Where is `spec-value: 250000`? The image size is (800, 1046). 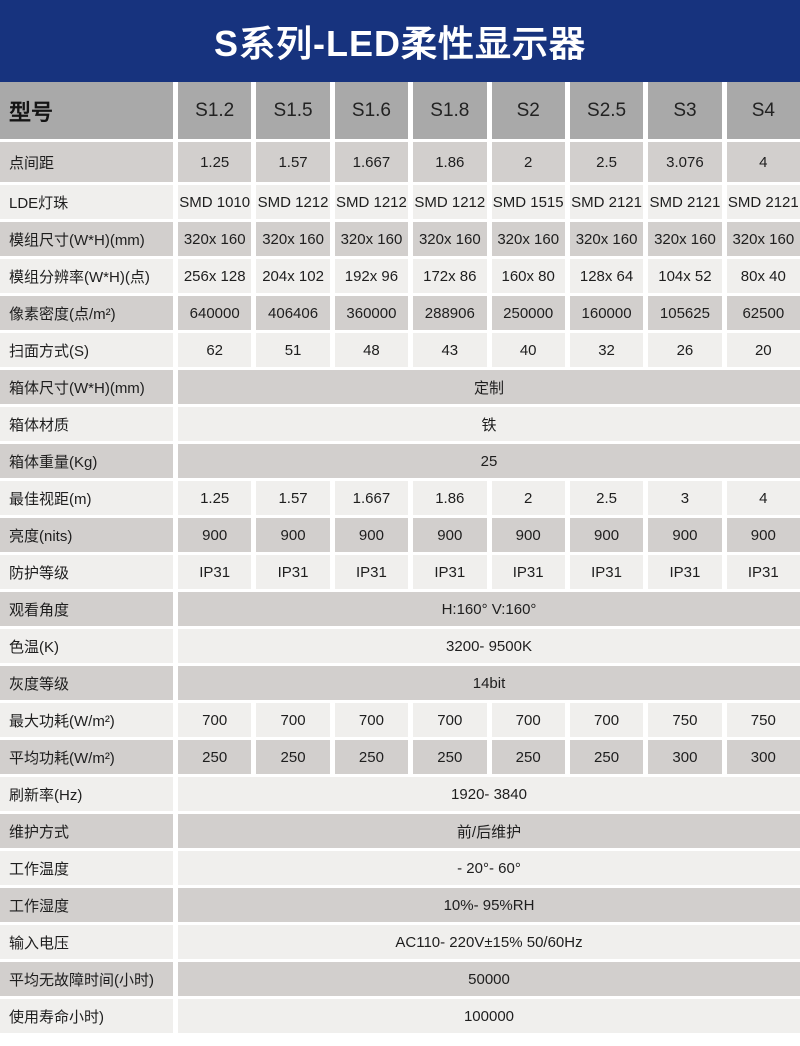
spec-value: 250000 is located at coordinates (528, 313).